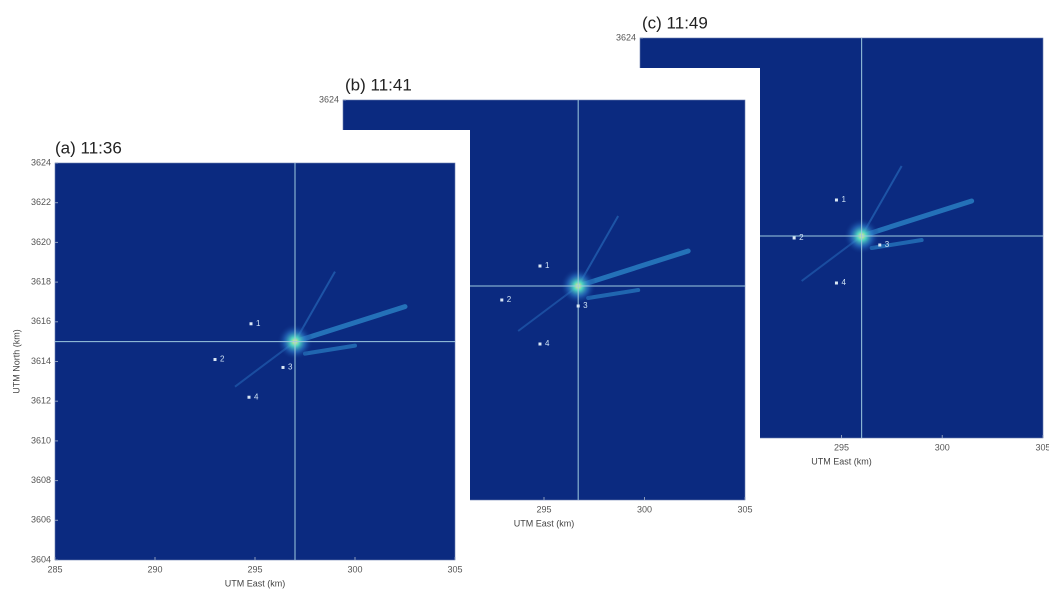  What do you see at coordinates (41, 321) in the screenshot?
I see `y-tick-label: 3616` at bounding box center [41, 321].